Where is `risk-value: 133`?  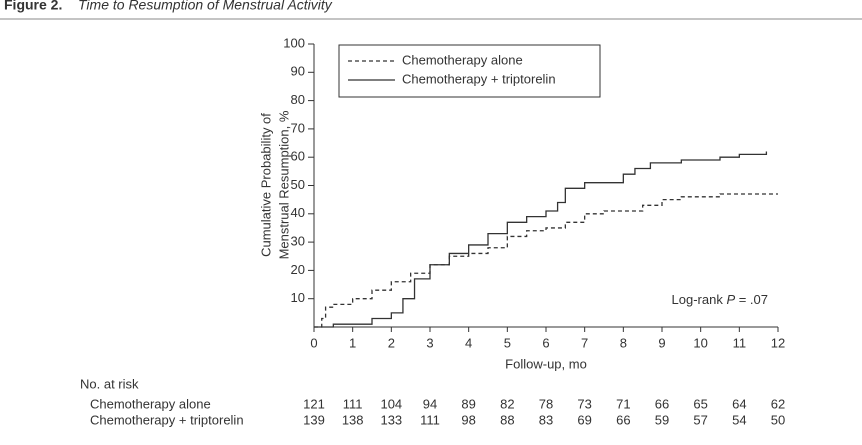 risk-value: 133 is located at coordinates (391, 419).